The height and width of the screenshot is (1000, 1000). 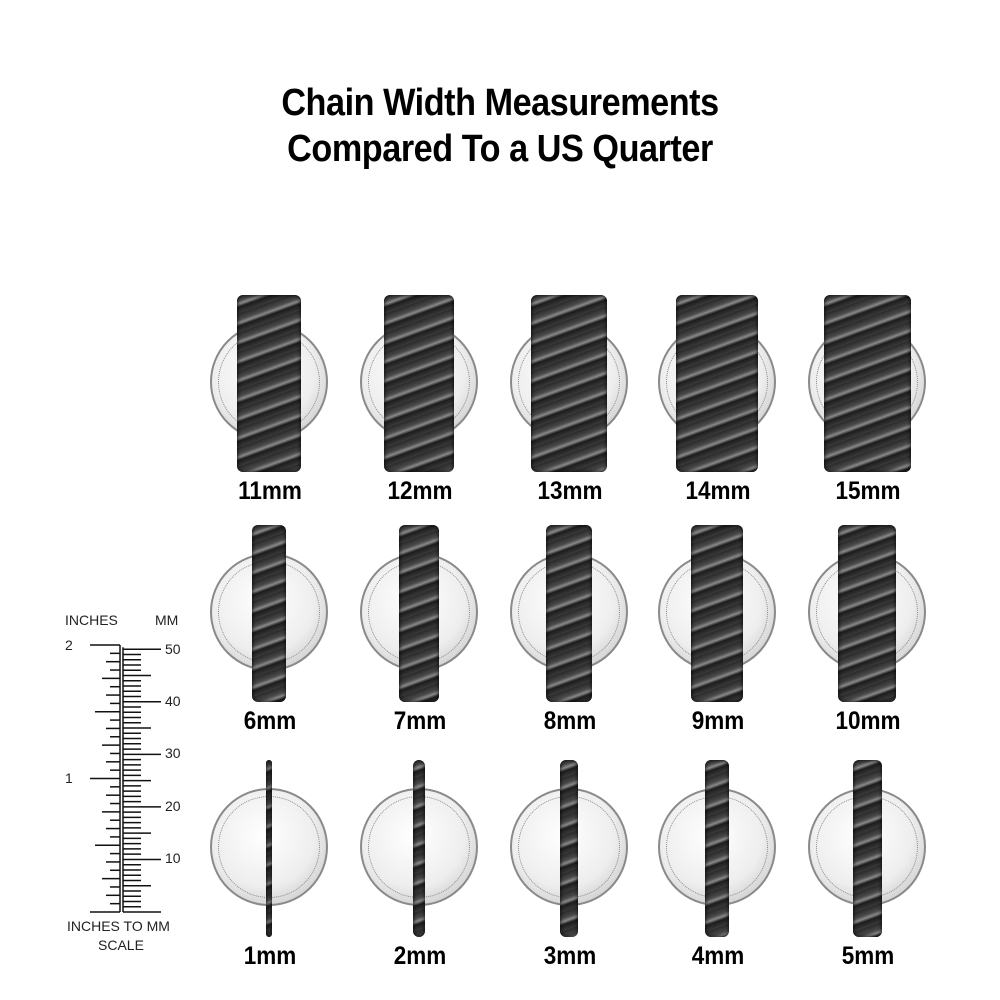 I want to click on scale-caption-1: INCHES TO MM, so click(x=118, y=926).